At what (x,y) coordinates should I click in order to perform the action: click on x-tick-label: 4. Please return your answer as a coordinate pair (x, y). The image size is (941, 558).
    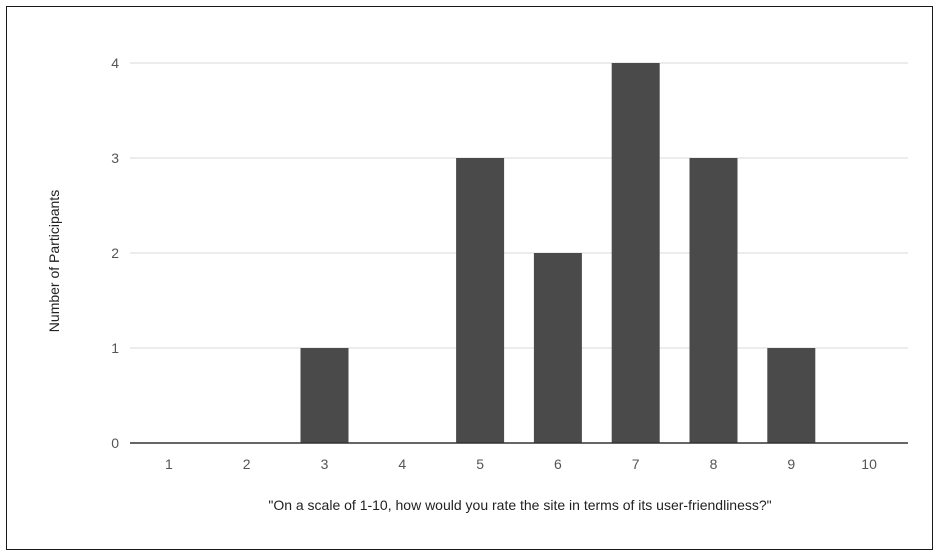
    Looking at the image, I should click on (402, 464).